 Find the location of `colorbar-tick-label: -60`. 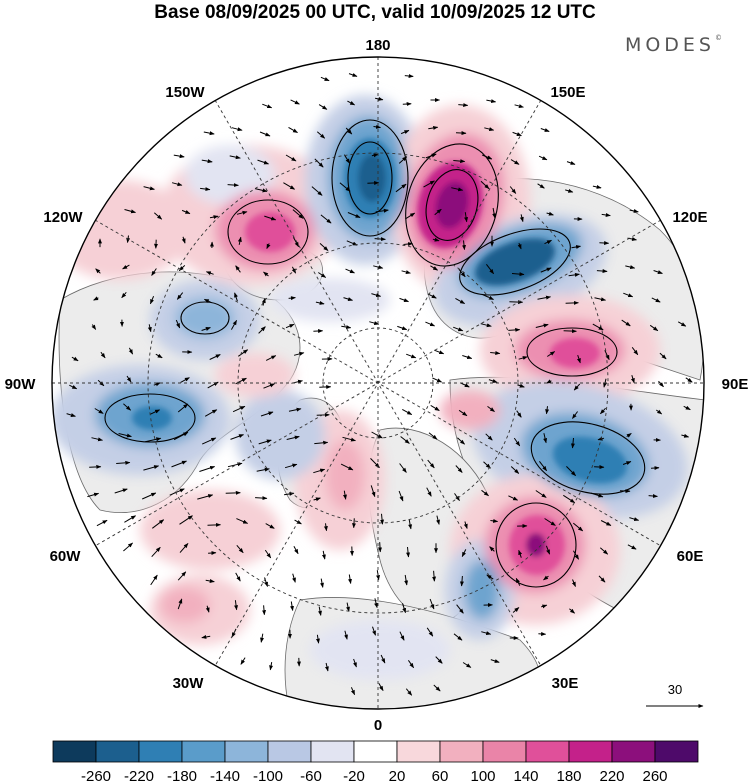

colorbar-tick-label: -60 is located at coordinates (311, 775).